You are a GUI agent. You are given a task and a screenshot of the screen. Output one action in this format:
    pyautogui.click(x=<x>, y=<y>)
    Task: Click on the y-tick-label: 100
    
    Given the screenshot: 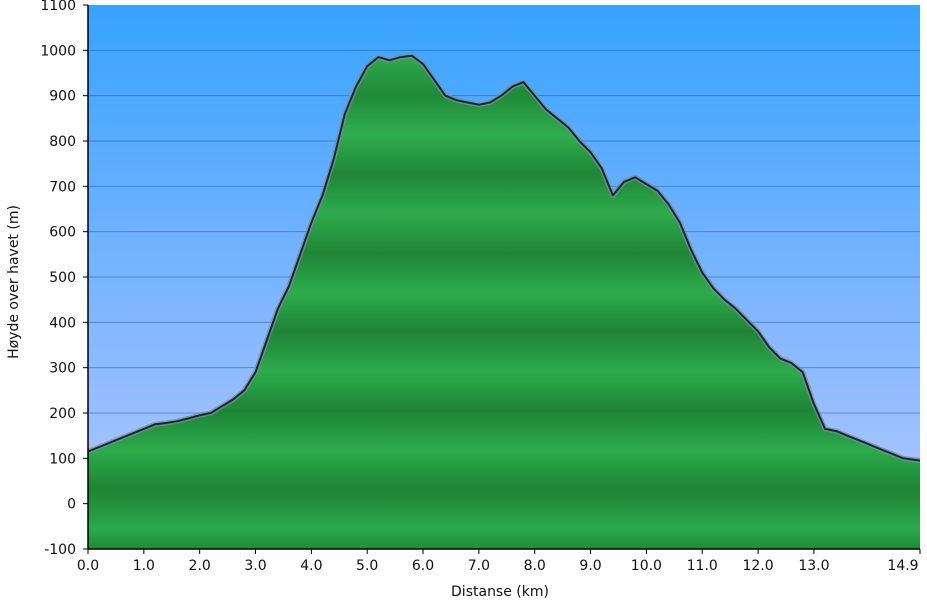 What is the action you would take?
    pyautogui.click(x=62, y=459)
    